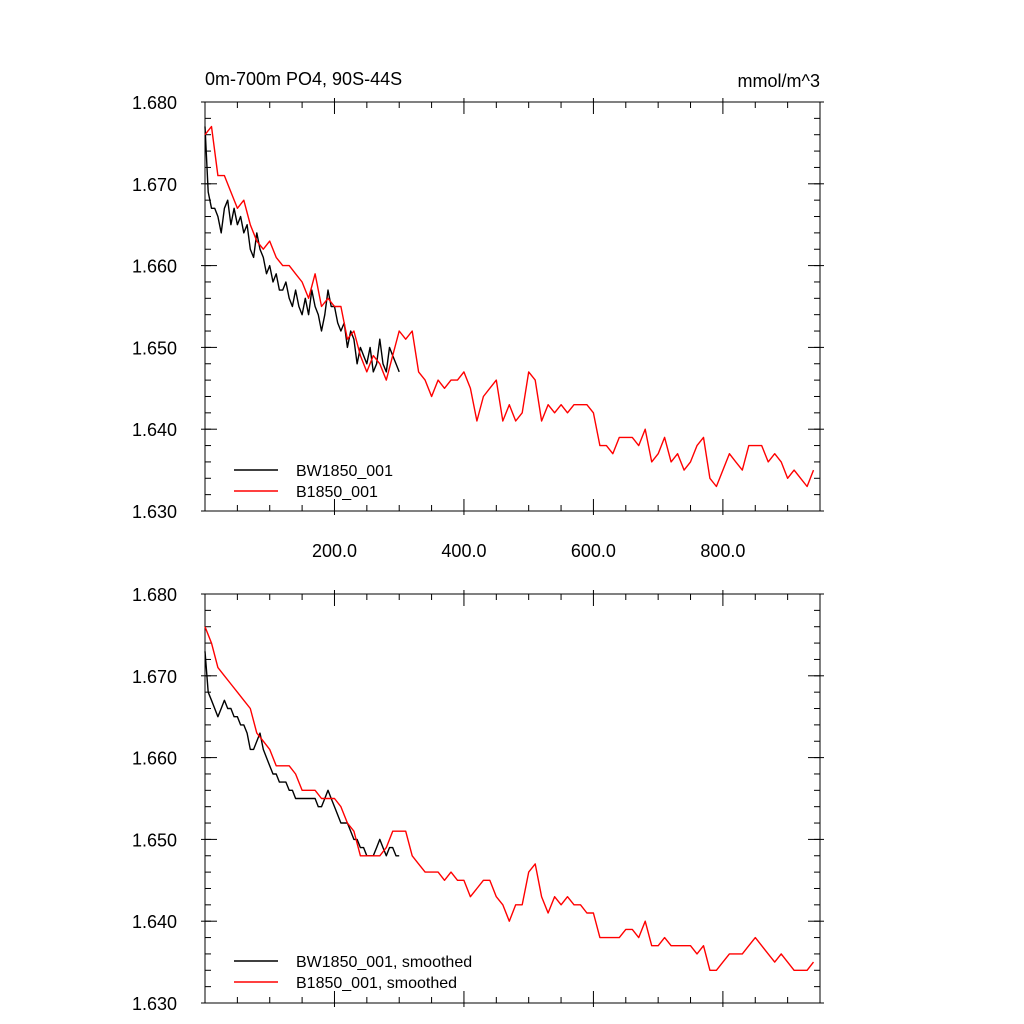 This screenshot has height=1024, width=1024. What do you see at coordinates (154, 799) in the screenshot?
I see `bottom-y-tick-labels: 1.630 1.640 1.650 1.660 1.670 1.680` at bounding box center [154, 799].